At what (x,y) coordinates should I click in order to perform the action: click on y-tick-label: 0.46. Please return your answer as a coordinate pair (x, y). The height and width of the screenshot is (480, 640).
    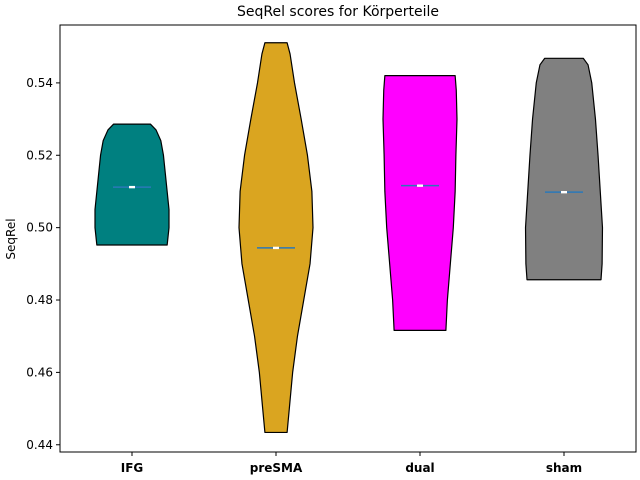
    Looking at the image, I should click on (39, 372).